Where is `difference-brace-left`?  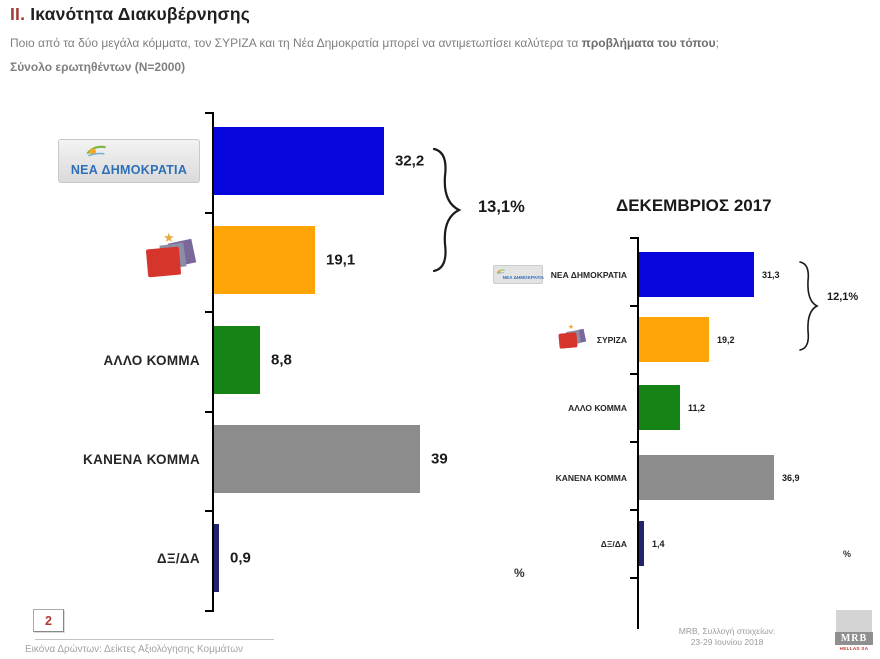
difference-brace-left is located at coordinates (447, 210).